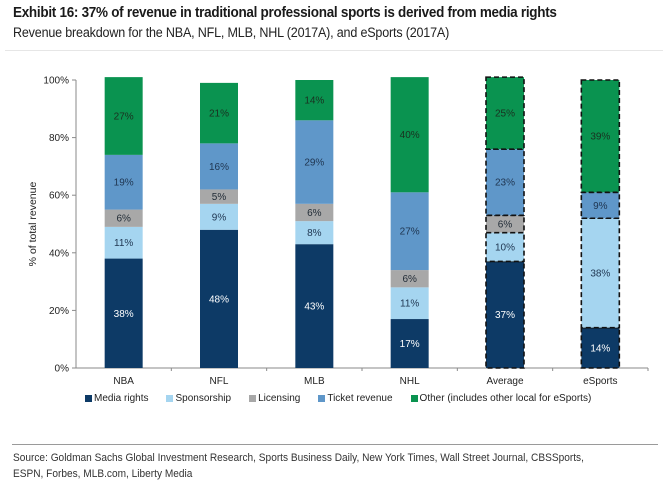 The width and height of the screenshot is (670, 488). I want to click on bar-segment-mlb-media, so click(314, 306).